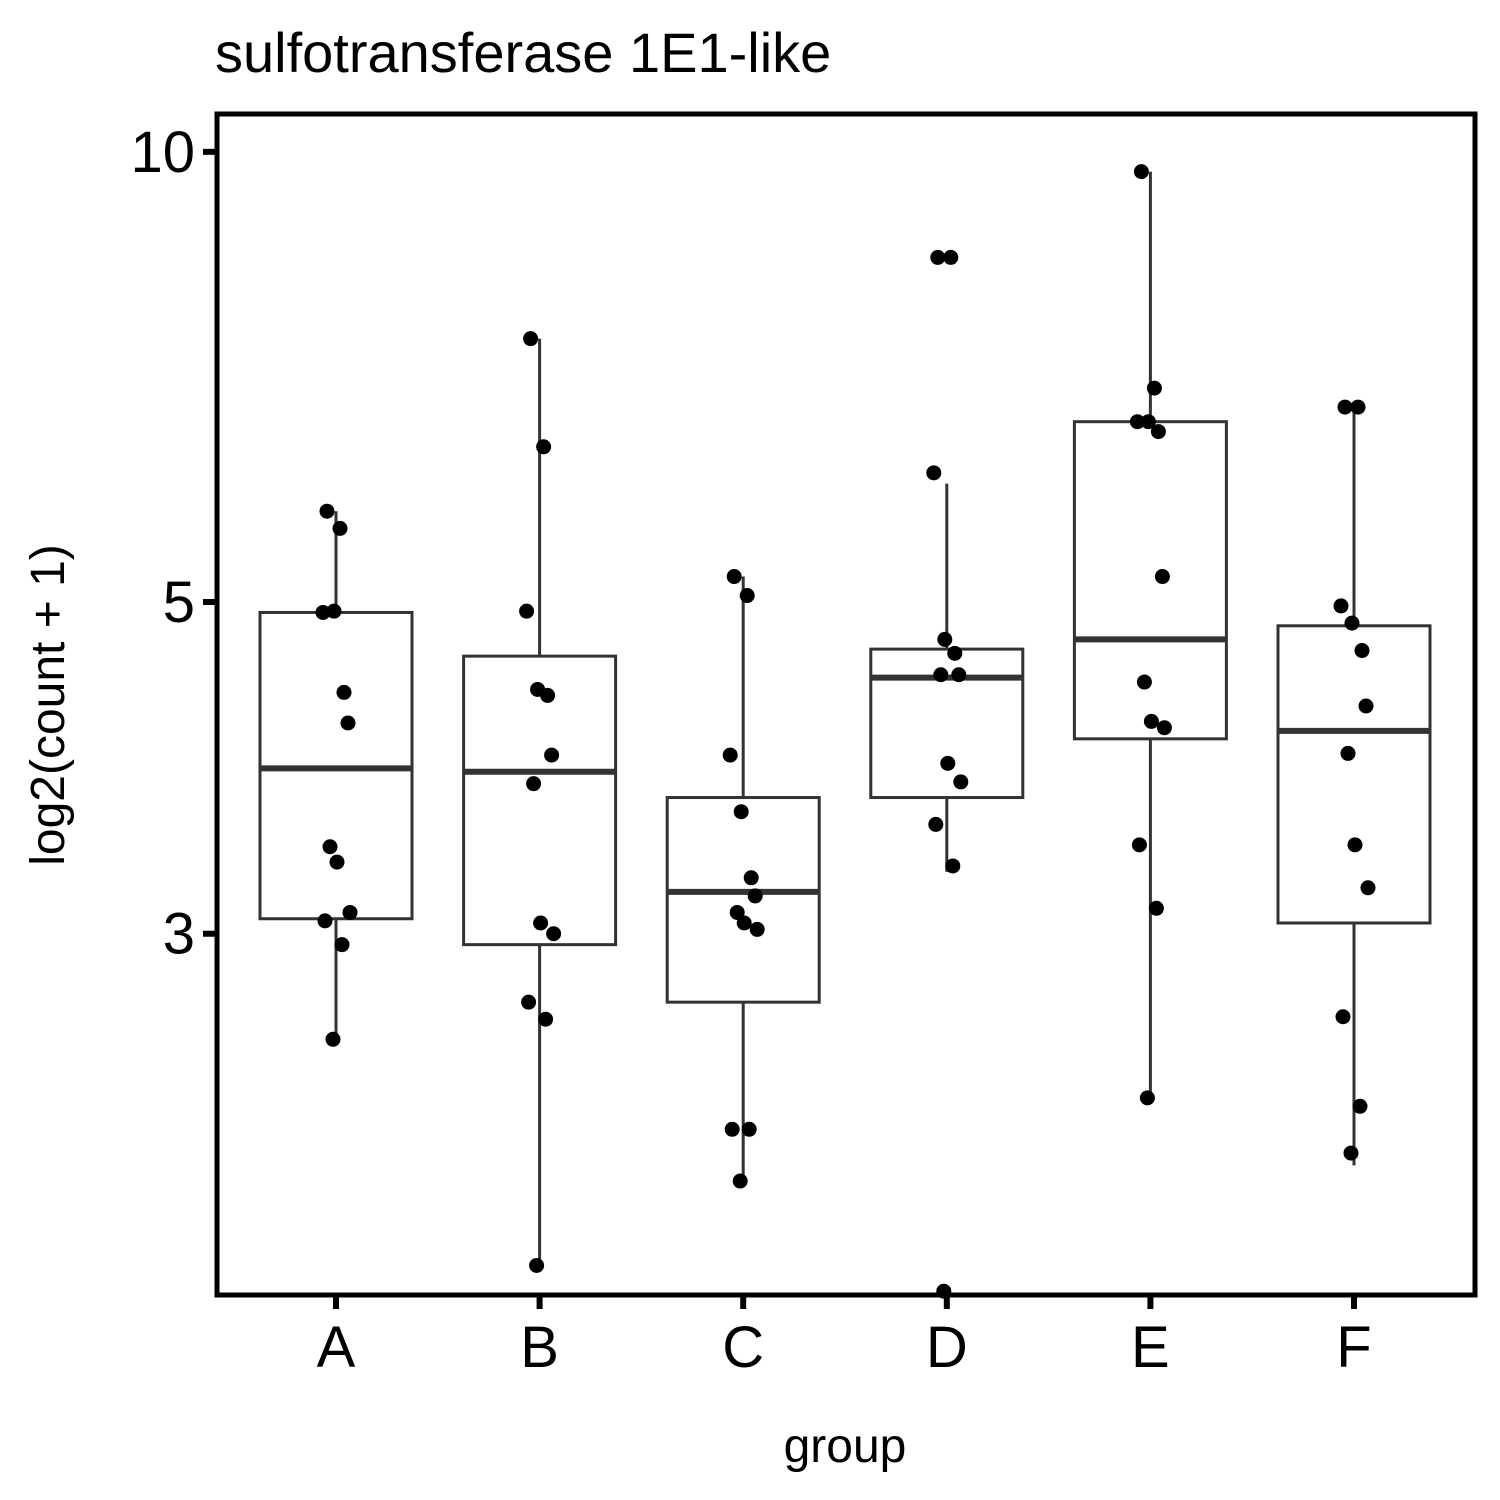  What do you see at coordinates (539, 1347) in the screenshot?
I see `x-tick-label: B` at bounding box center [539, 1347].